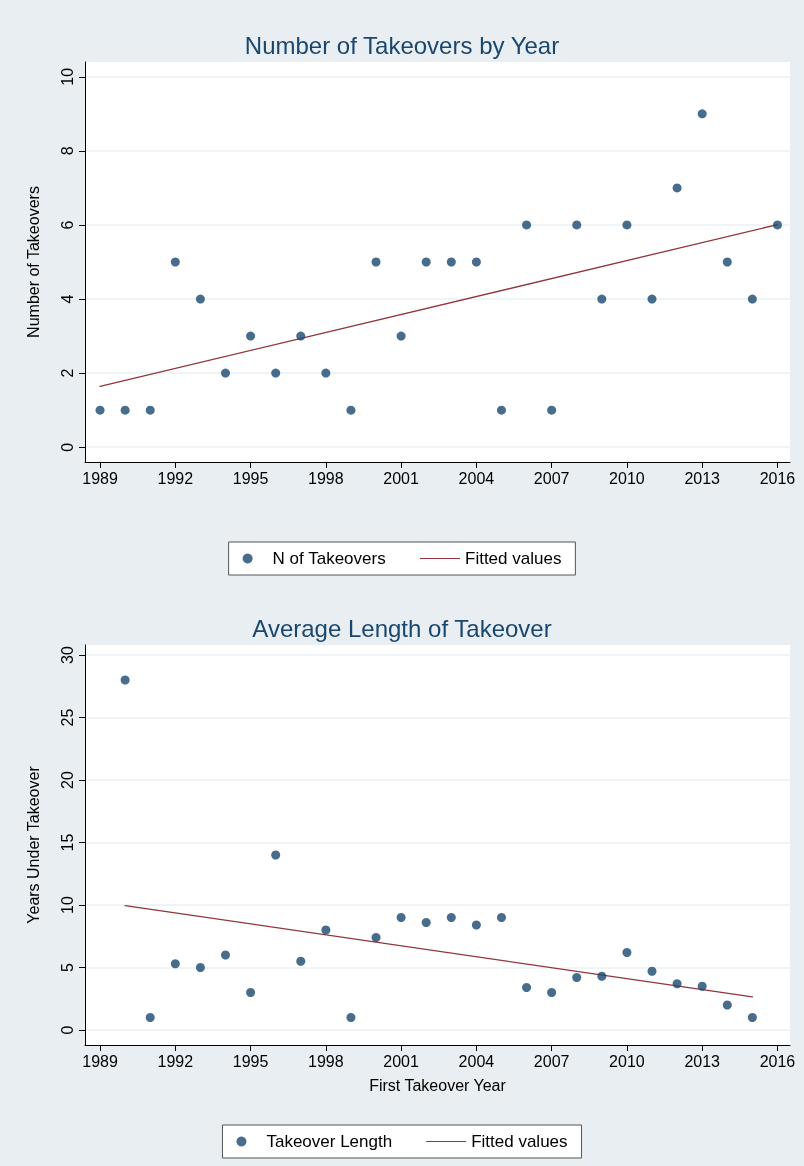  I want to click on chart-title: Number of Takeovers by Year, so click(402, 45).